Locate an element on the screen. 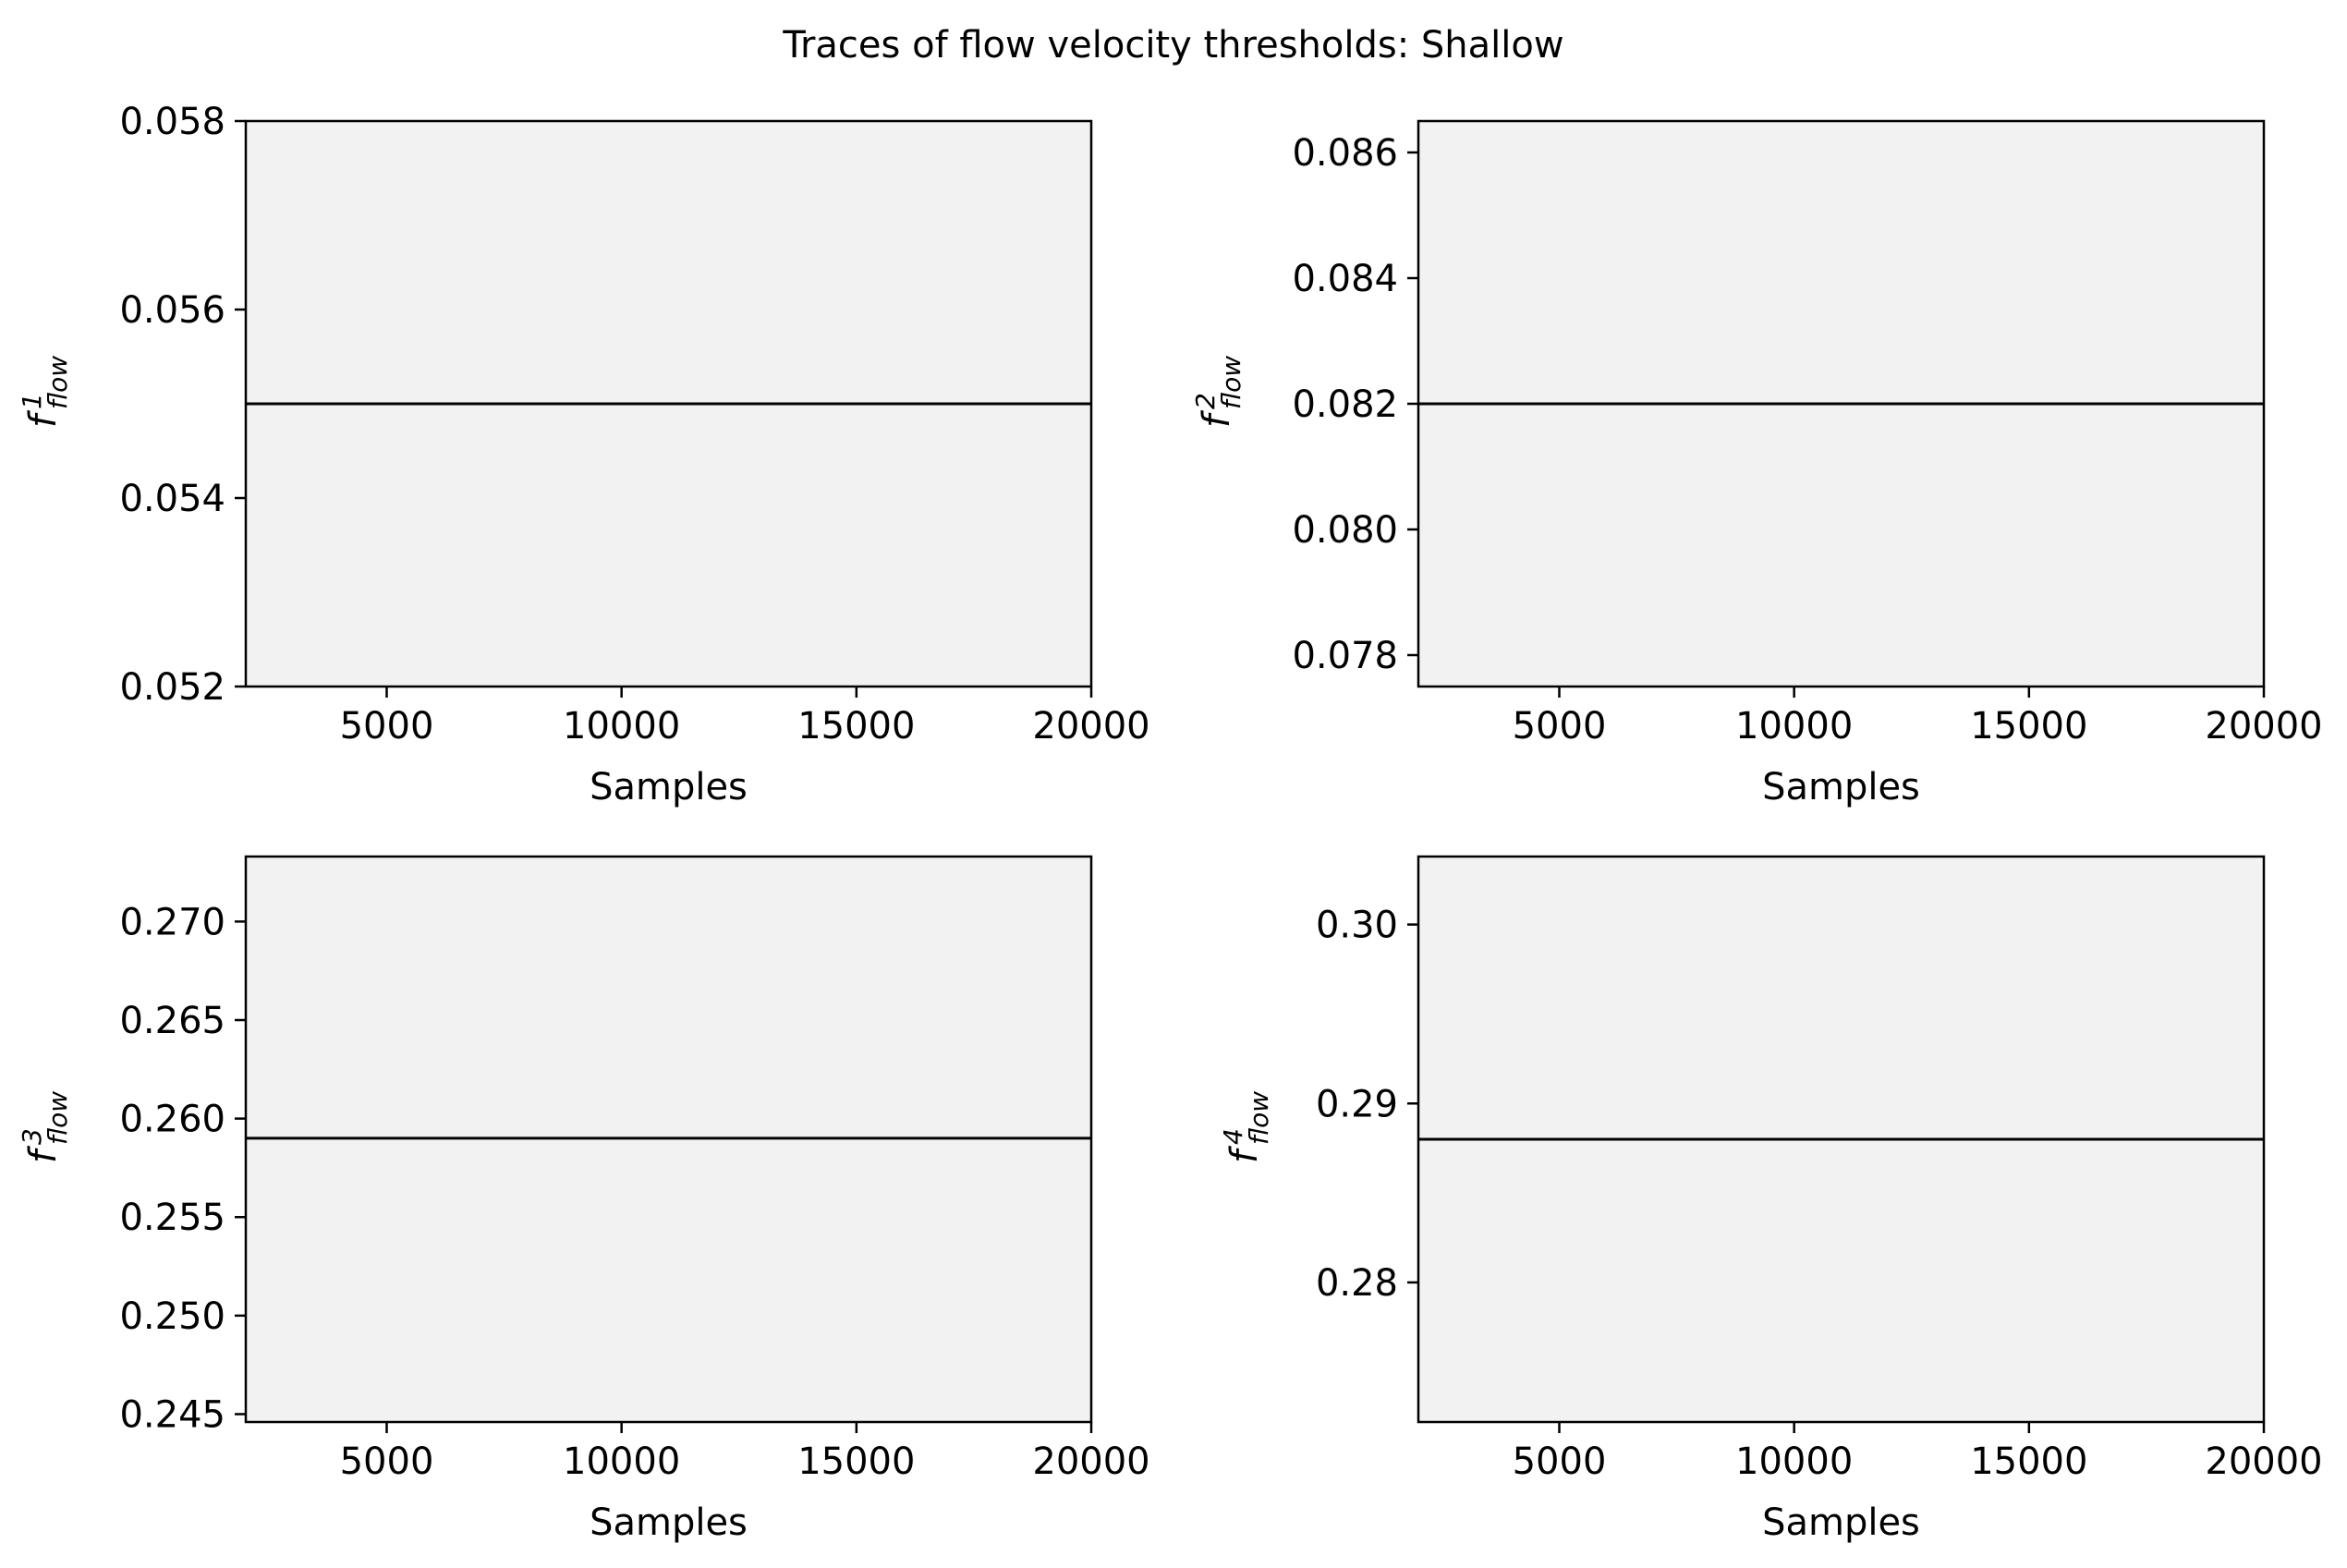 This screenshot has height=1568, width=2347. y-tick-label: 0.082 is located at coordinates (1345, 404).